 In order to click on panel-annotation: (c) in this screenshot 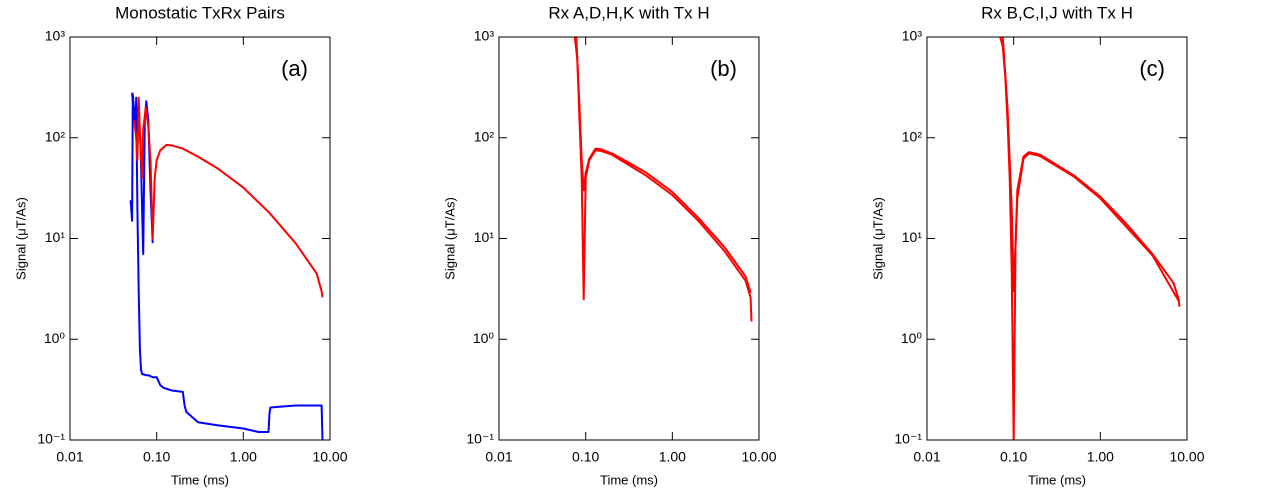, I will do `click(1152, 68)`.